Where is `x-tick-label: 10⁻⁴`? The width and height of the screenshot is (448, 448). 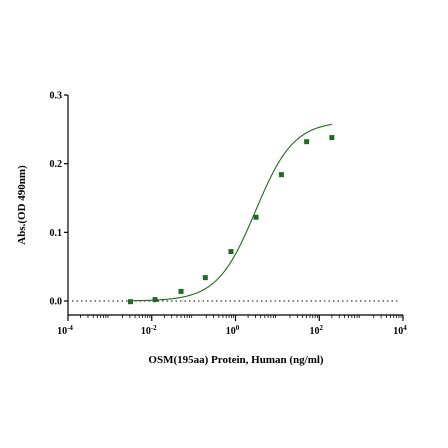 x-tick-label: 10⁻⁴ is located at coordinates (65, 330).